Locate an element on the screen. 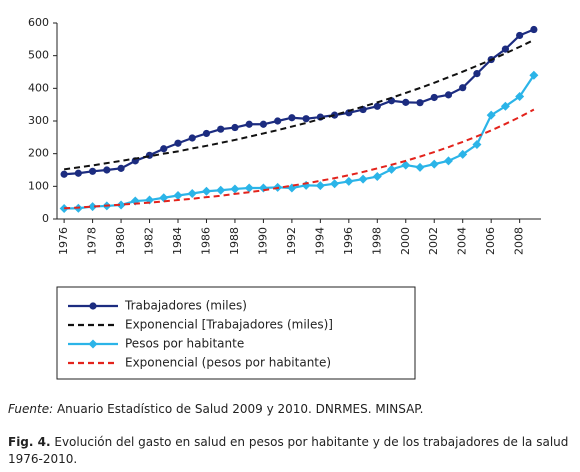 This screenshot has height=472, width=580. x-tick-label: 2006 is located at coordinates (490, 241).